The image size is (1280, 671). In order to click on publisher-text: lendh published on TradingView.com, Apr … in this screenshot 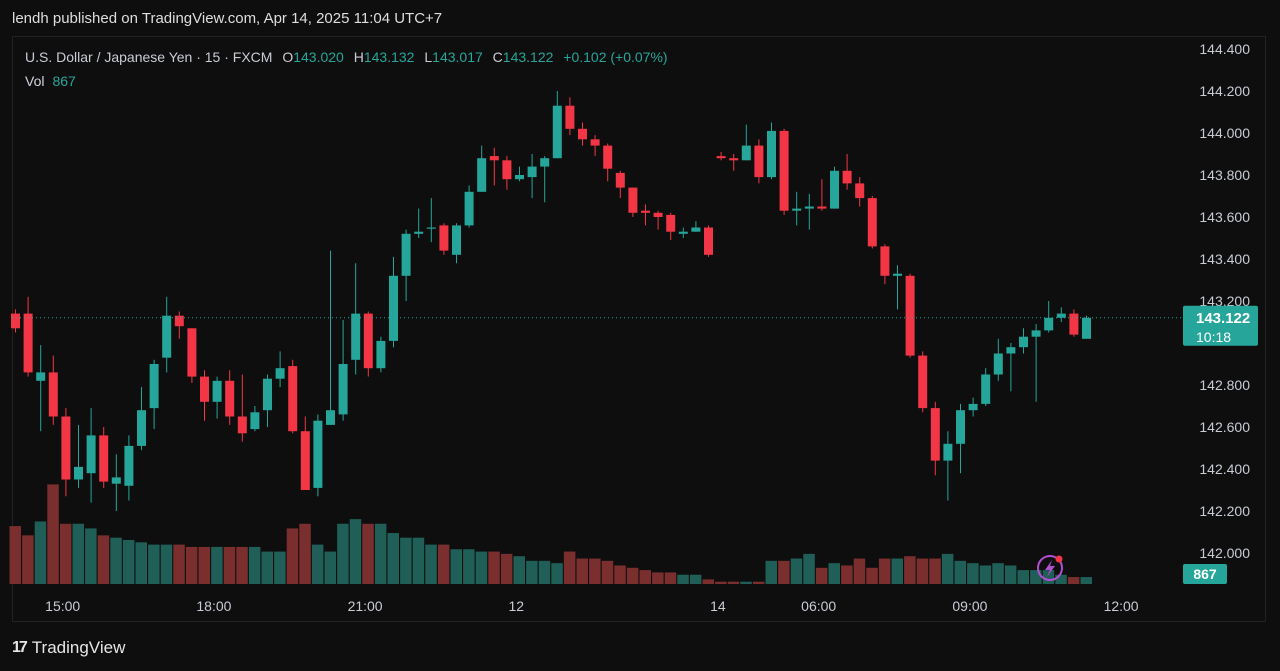, I will do `click(227, 18)`.